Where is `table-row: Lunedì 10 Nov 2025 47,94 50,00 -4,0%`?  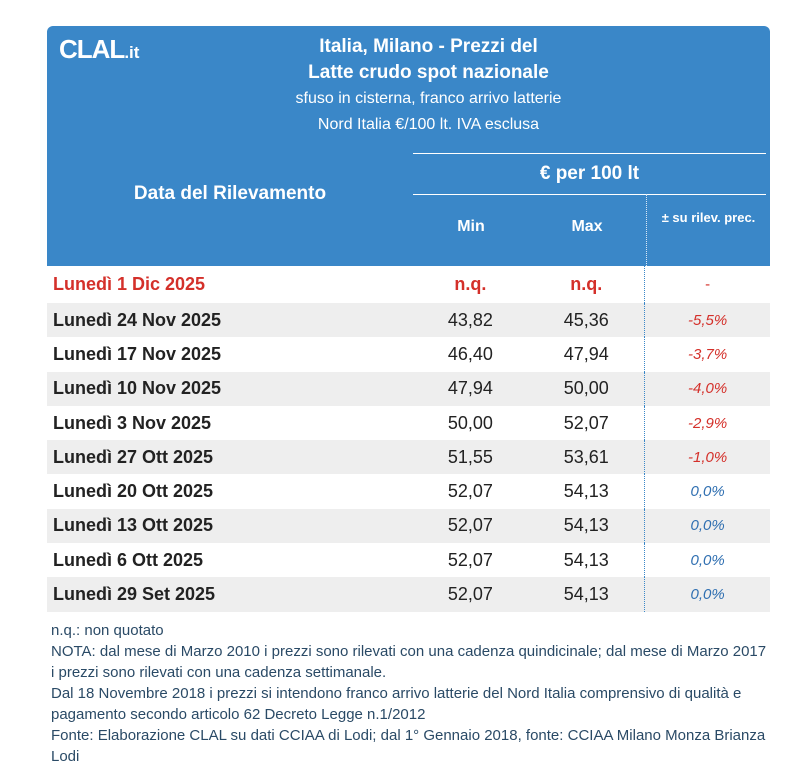
table-row: Lunedì 10 Nov 2025 47,94 50,00 -4,0% is located at coordinates (408, 388).